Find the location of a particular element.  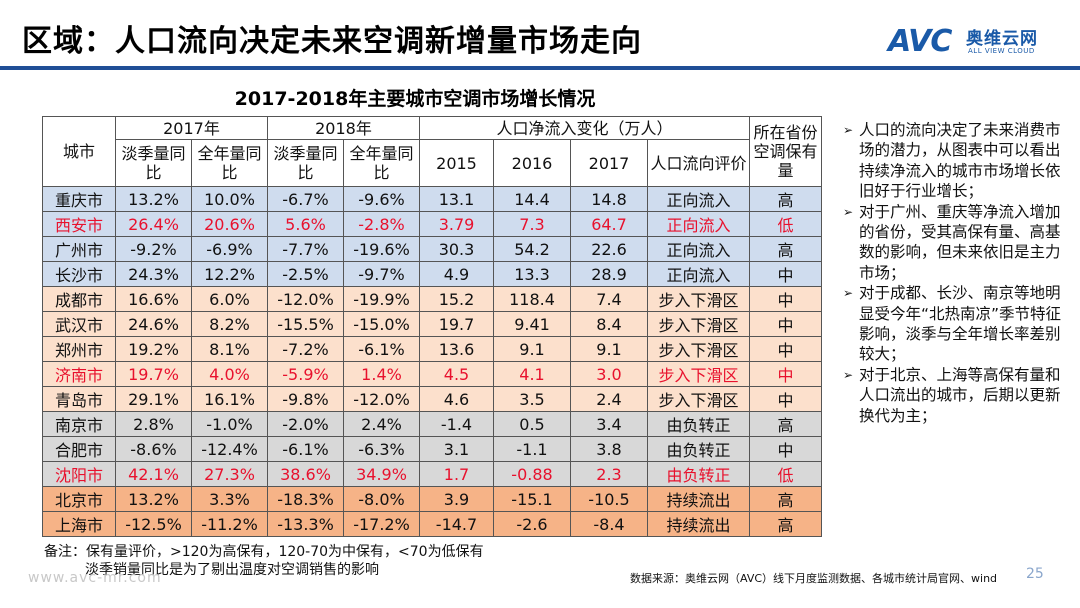

cell-offseason-2017: 26.4% is located at coordinates (153, 224).